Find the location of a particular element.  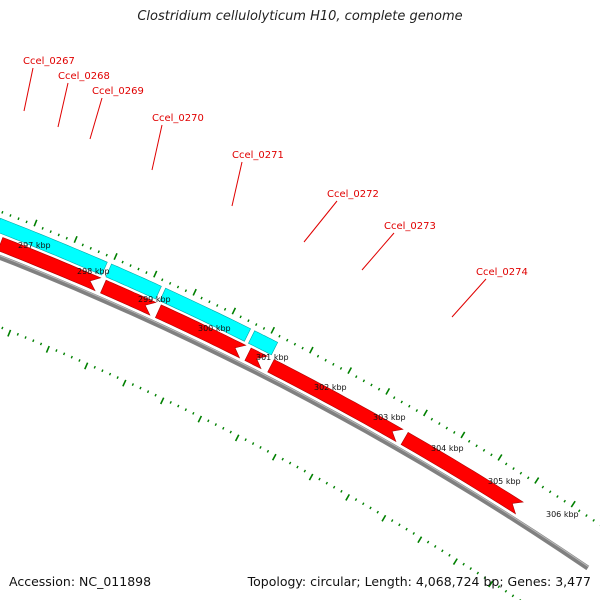

gene-label: Ccel_0267 is located at coordinates (49, 61).